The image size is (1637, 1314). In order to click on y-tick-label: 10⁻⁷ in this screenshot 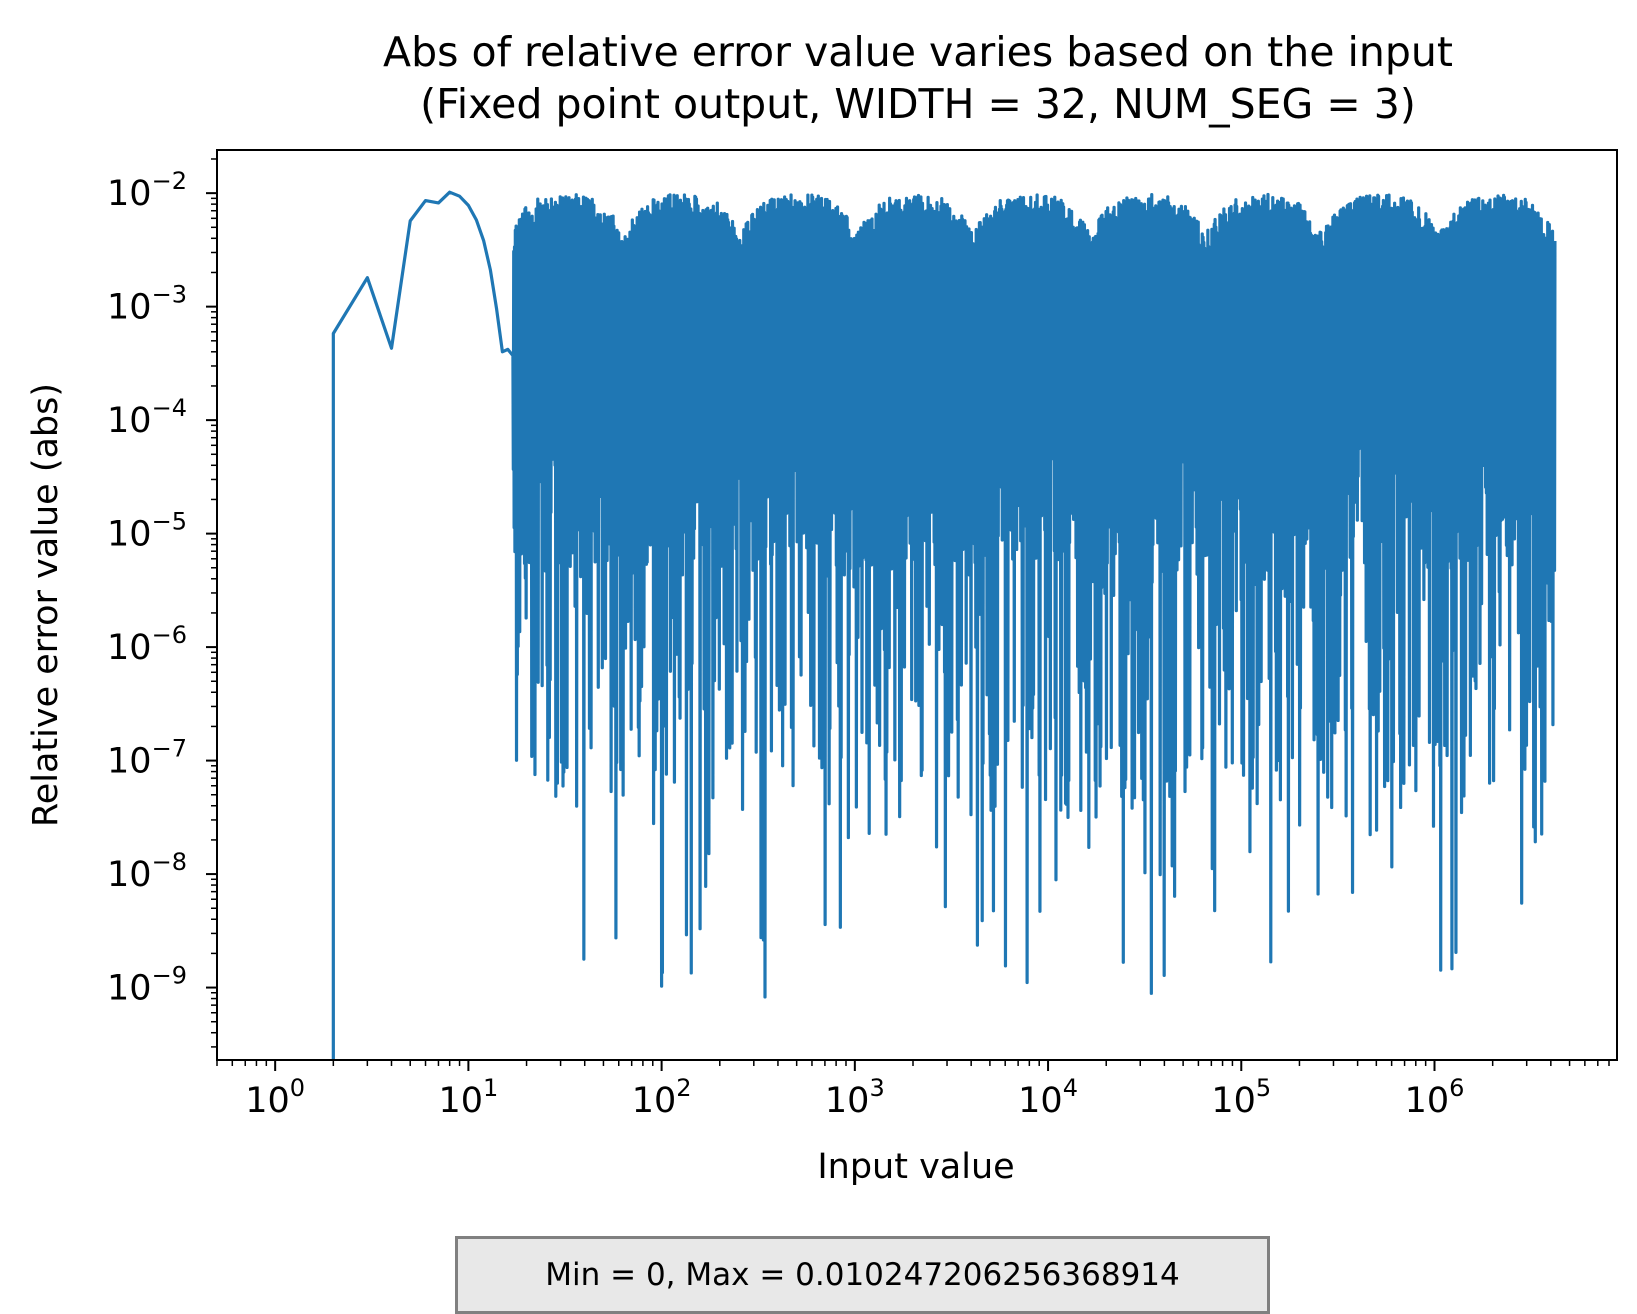, I will do `click(147, 758)`.